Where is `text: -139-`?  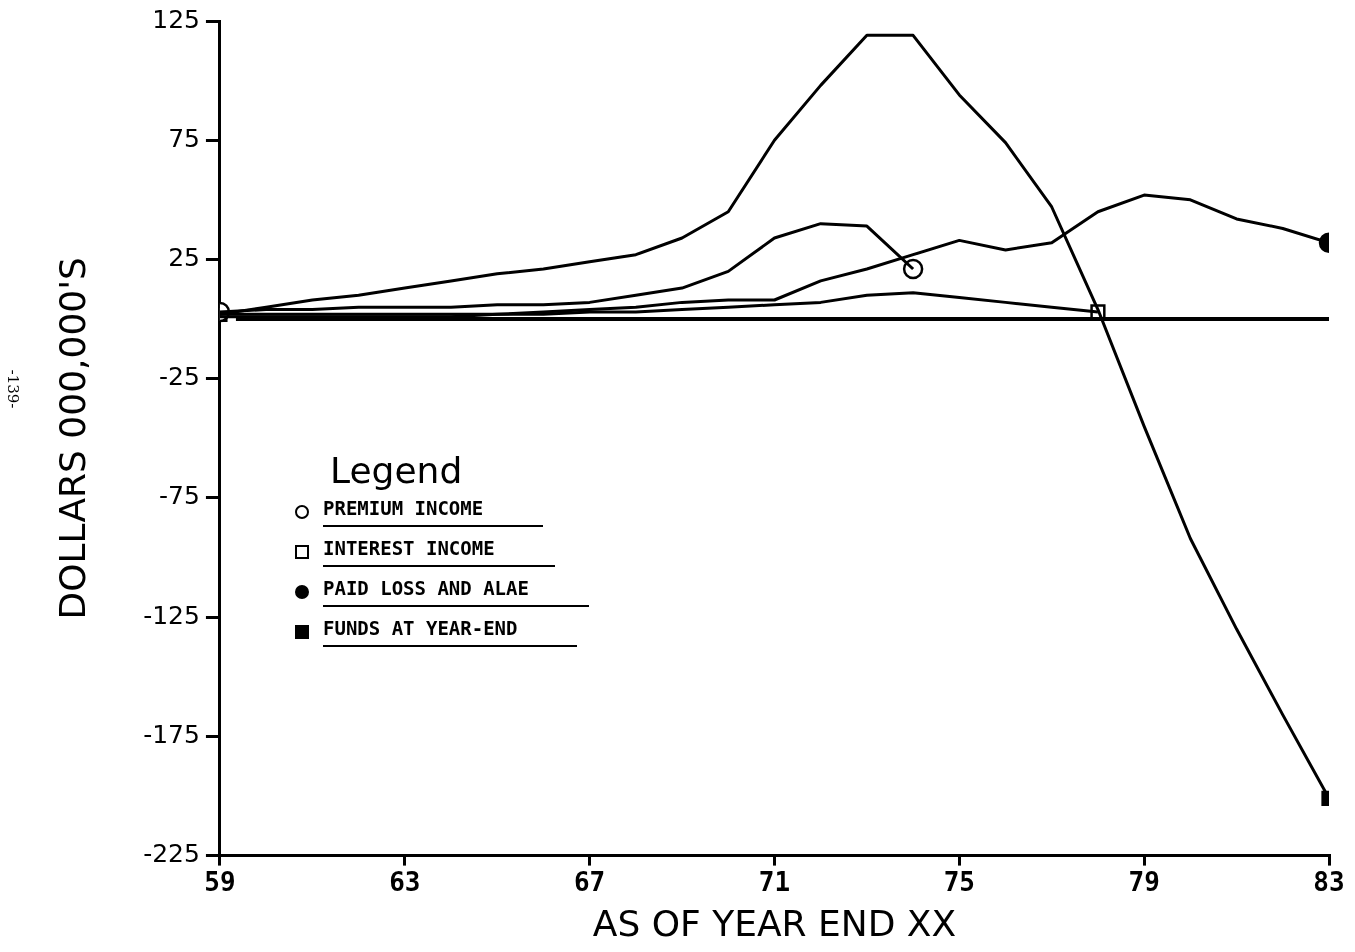 text: -139- is located at coordinates (13, 389).